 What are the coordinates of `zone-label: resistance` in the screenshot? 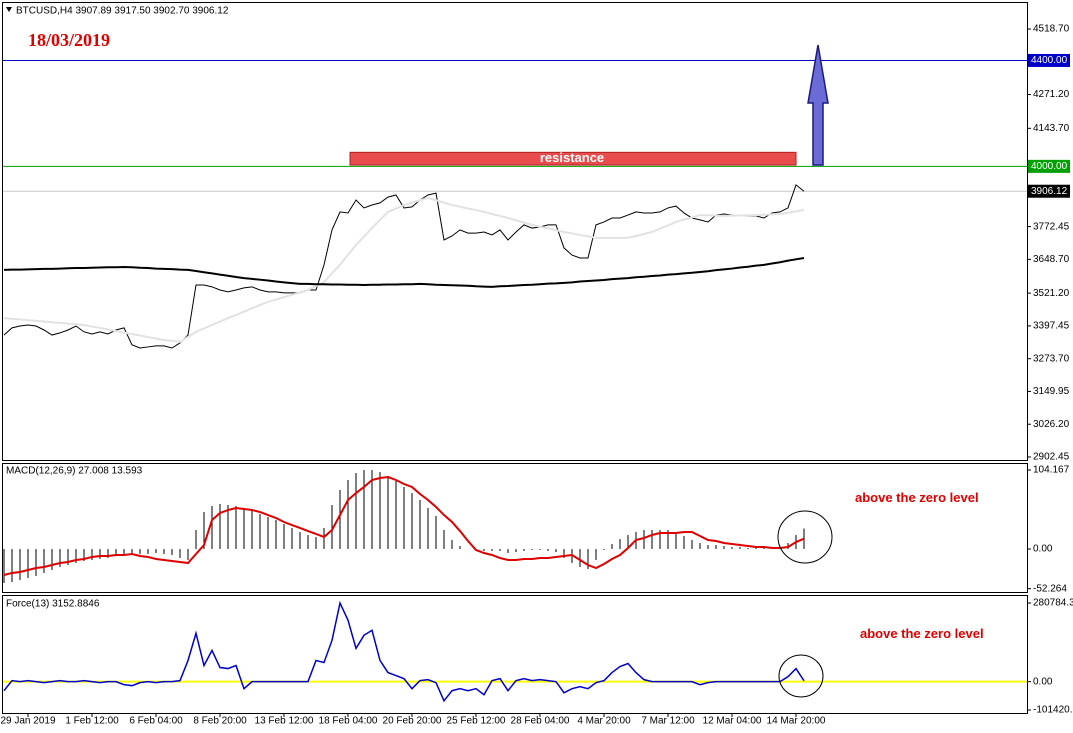 It's located at (572, 157).